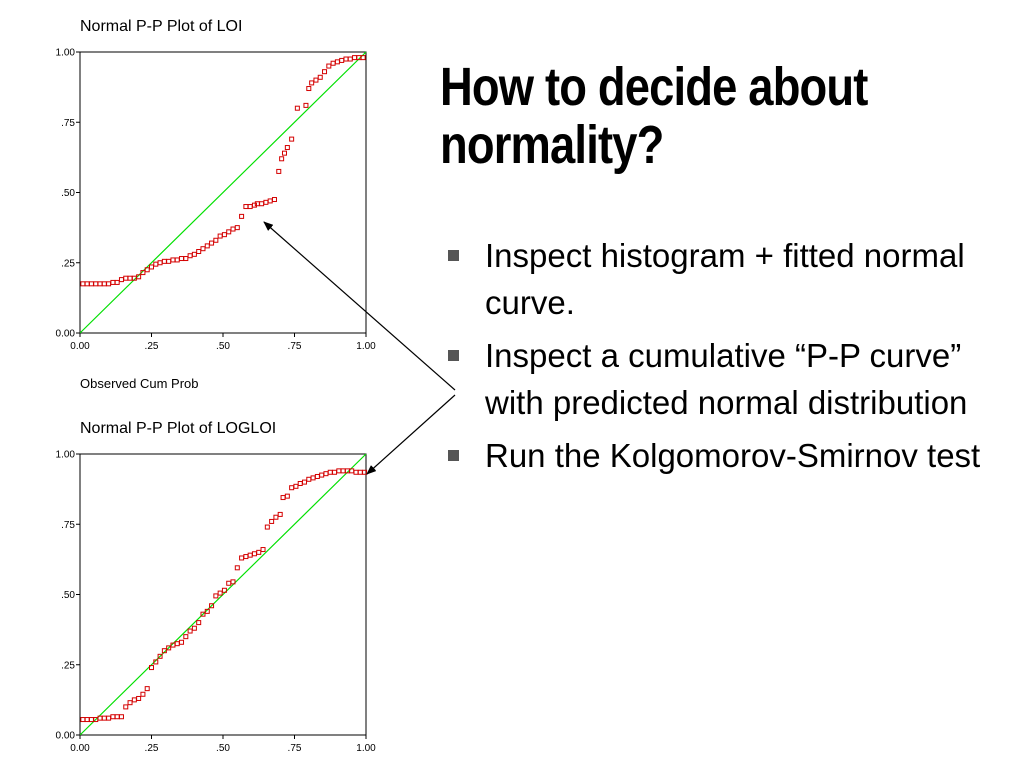 The height and width of the screenshot is (768, 1024). I want to click on x-tick-label: 1.00, so click(366, 346).